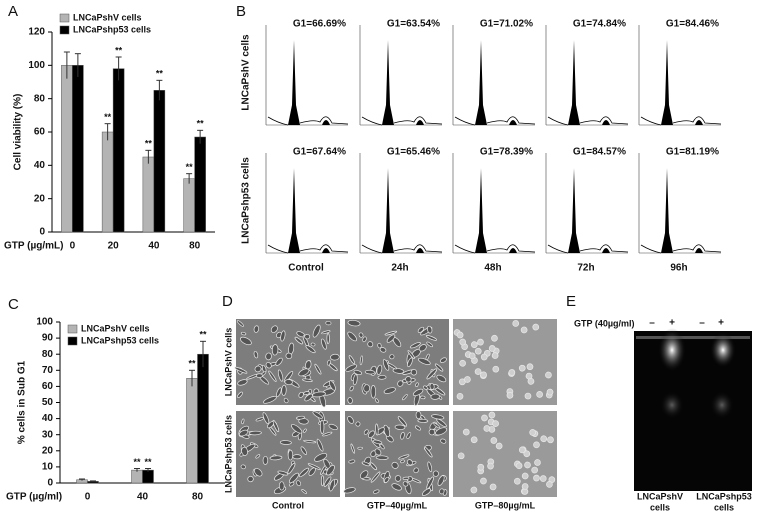 The width and height of the screenshot is (764, 513). I want to click on lane-sign: +, so click(721, 323).